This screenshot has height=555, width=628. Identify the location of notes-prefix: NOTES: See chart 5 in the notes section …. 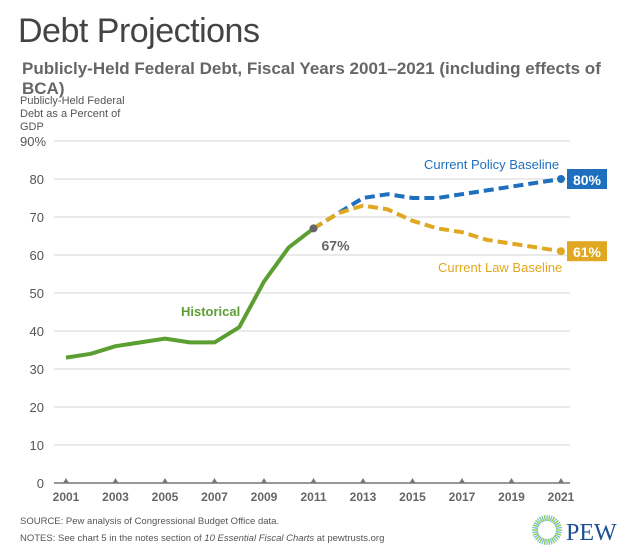
(112, 538).